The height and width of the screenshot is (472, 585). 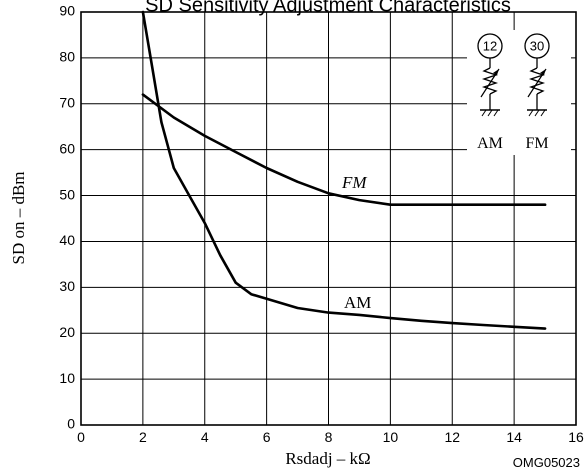 What do you see at coordinates (537, 45) in the screenshot?
I see `pin-30-label: 30` at bounding box center [537, 45].